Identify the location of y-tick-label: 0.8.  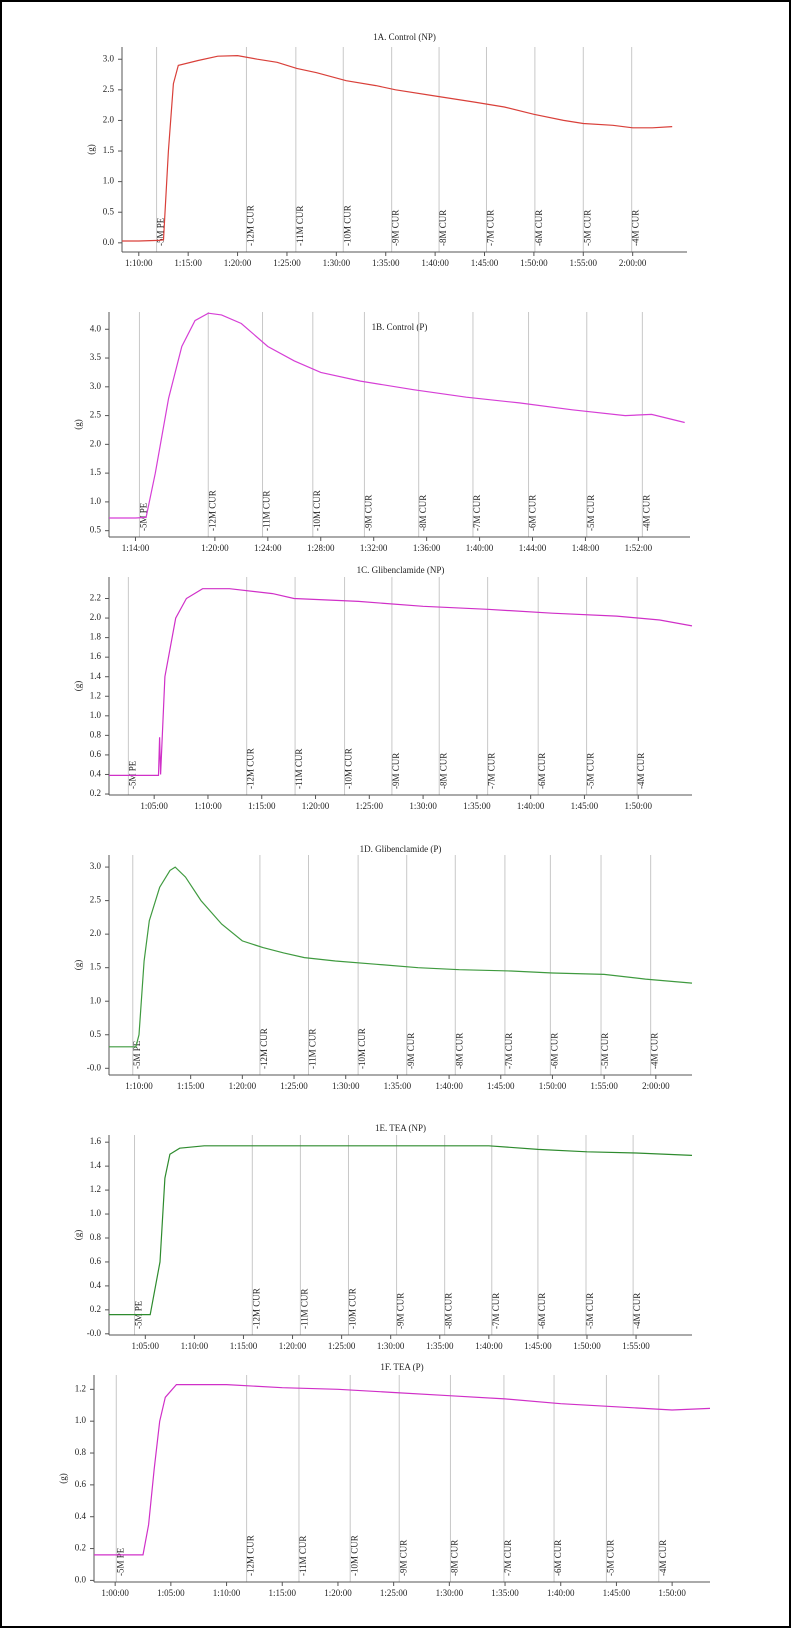
(96, 734).